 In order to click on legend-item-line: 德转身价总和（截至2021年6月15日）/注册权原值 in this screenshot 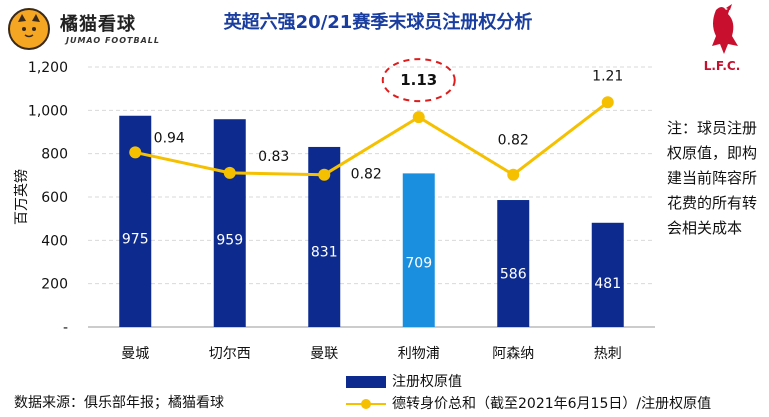, I will do `click(528, 405)`.